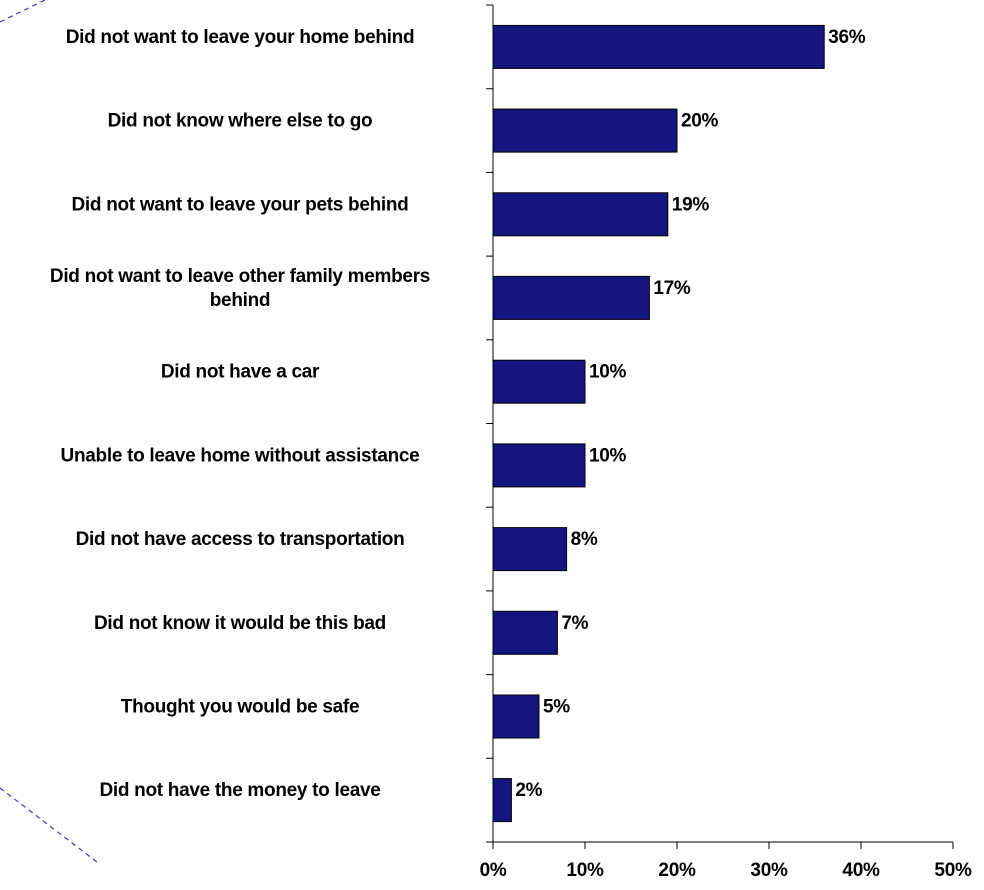 This screenshot has height=890, width=984. Describe the element at coordinates (769, 870) in the screenshot. I see `x-tick-label: 30%` at that location.